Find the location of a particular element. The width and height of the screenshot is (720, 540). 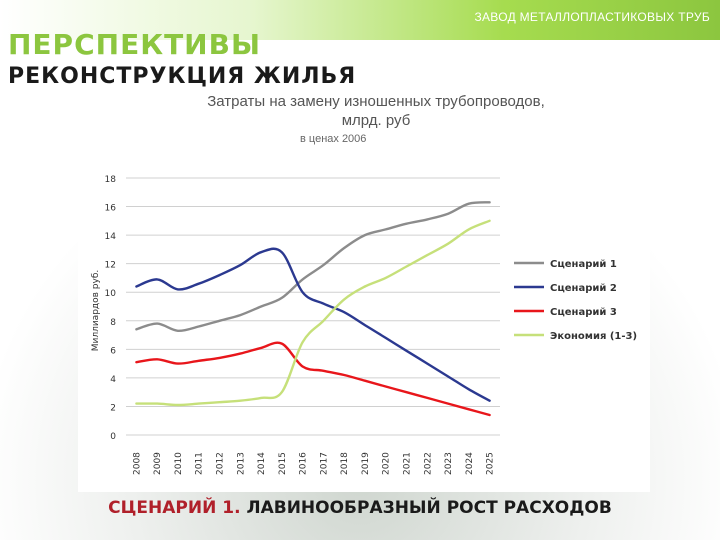

chart-title-line2: млрд. руб is located at coordinates (376, 120).